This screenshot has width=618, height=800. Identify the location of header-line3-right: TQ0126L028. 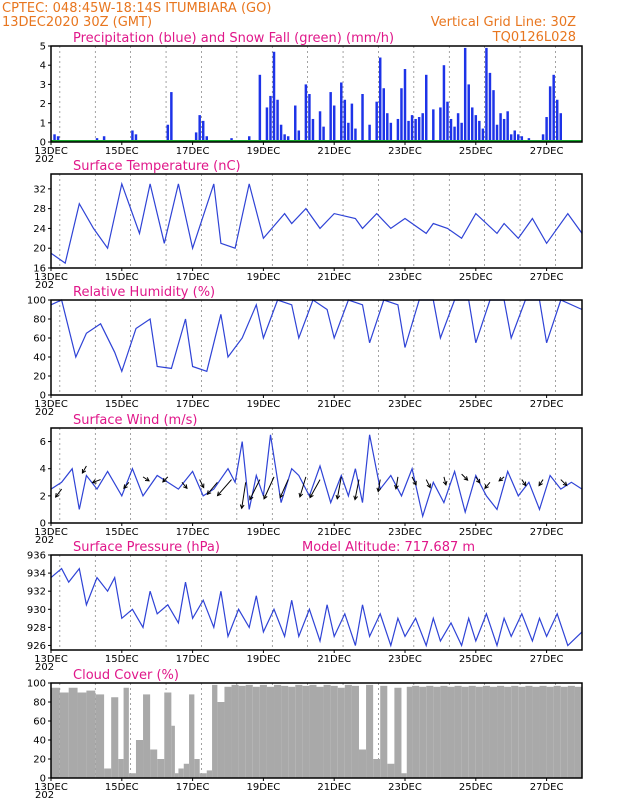
(534, 37).